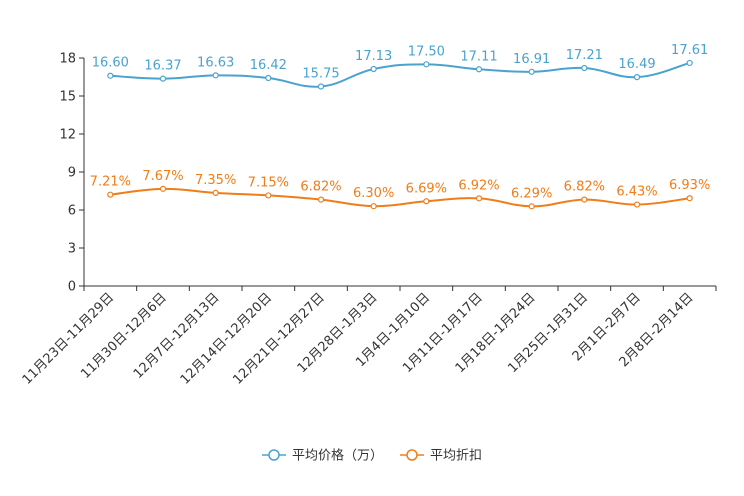 Image resolution: width=744 pixels, height=496 pixels. I want to click on data-label: 17.13, so click(373, 56).